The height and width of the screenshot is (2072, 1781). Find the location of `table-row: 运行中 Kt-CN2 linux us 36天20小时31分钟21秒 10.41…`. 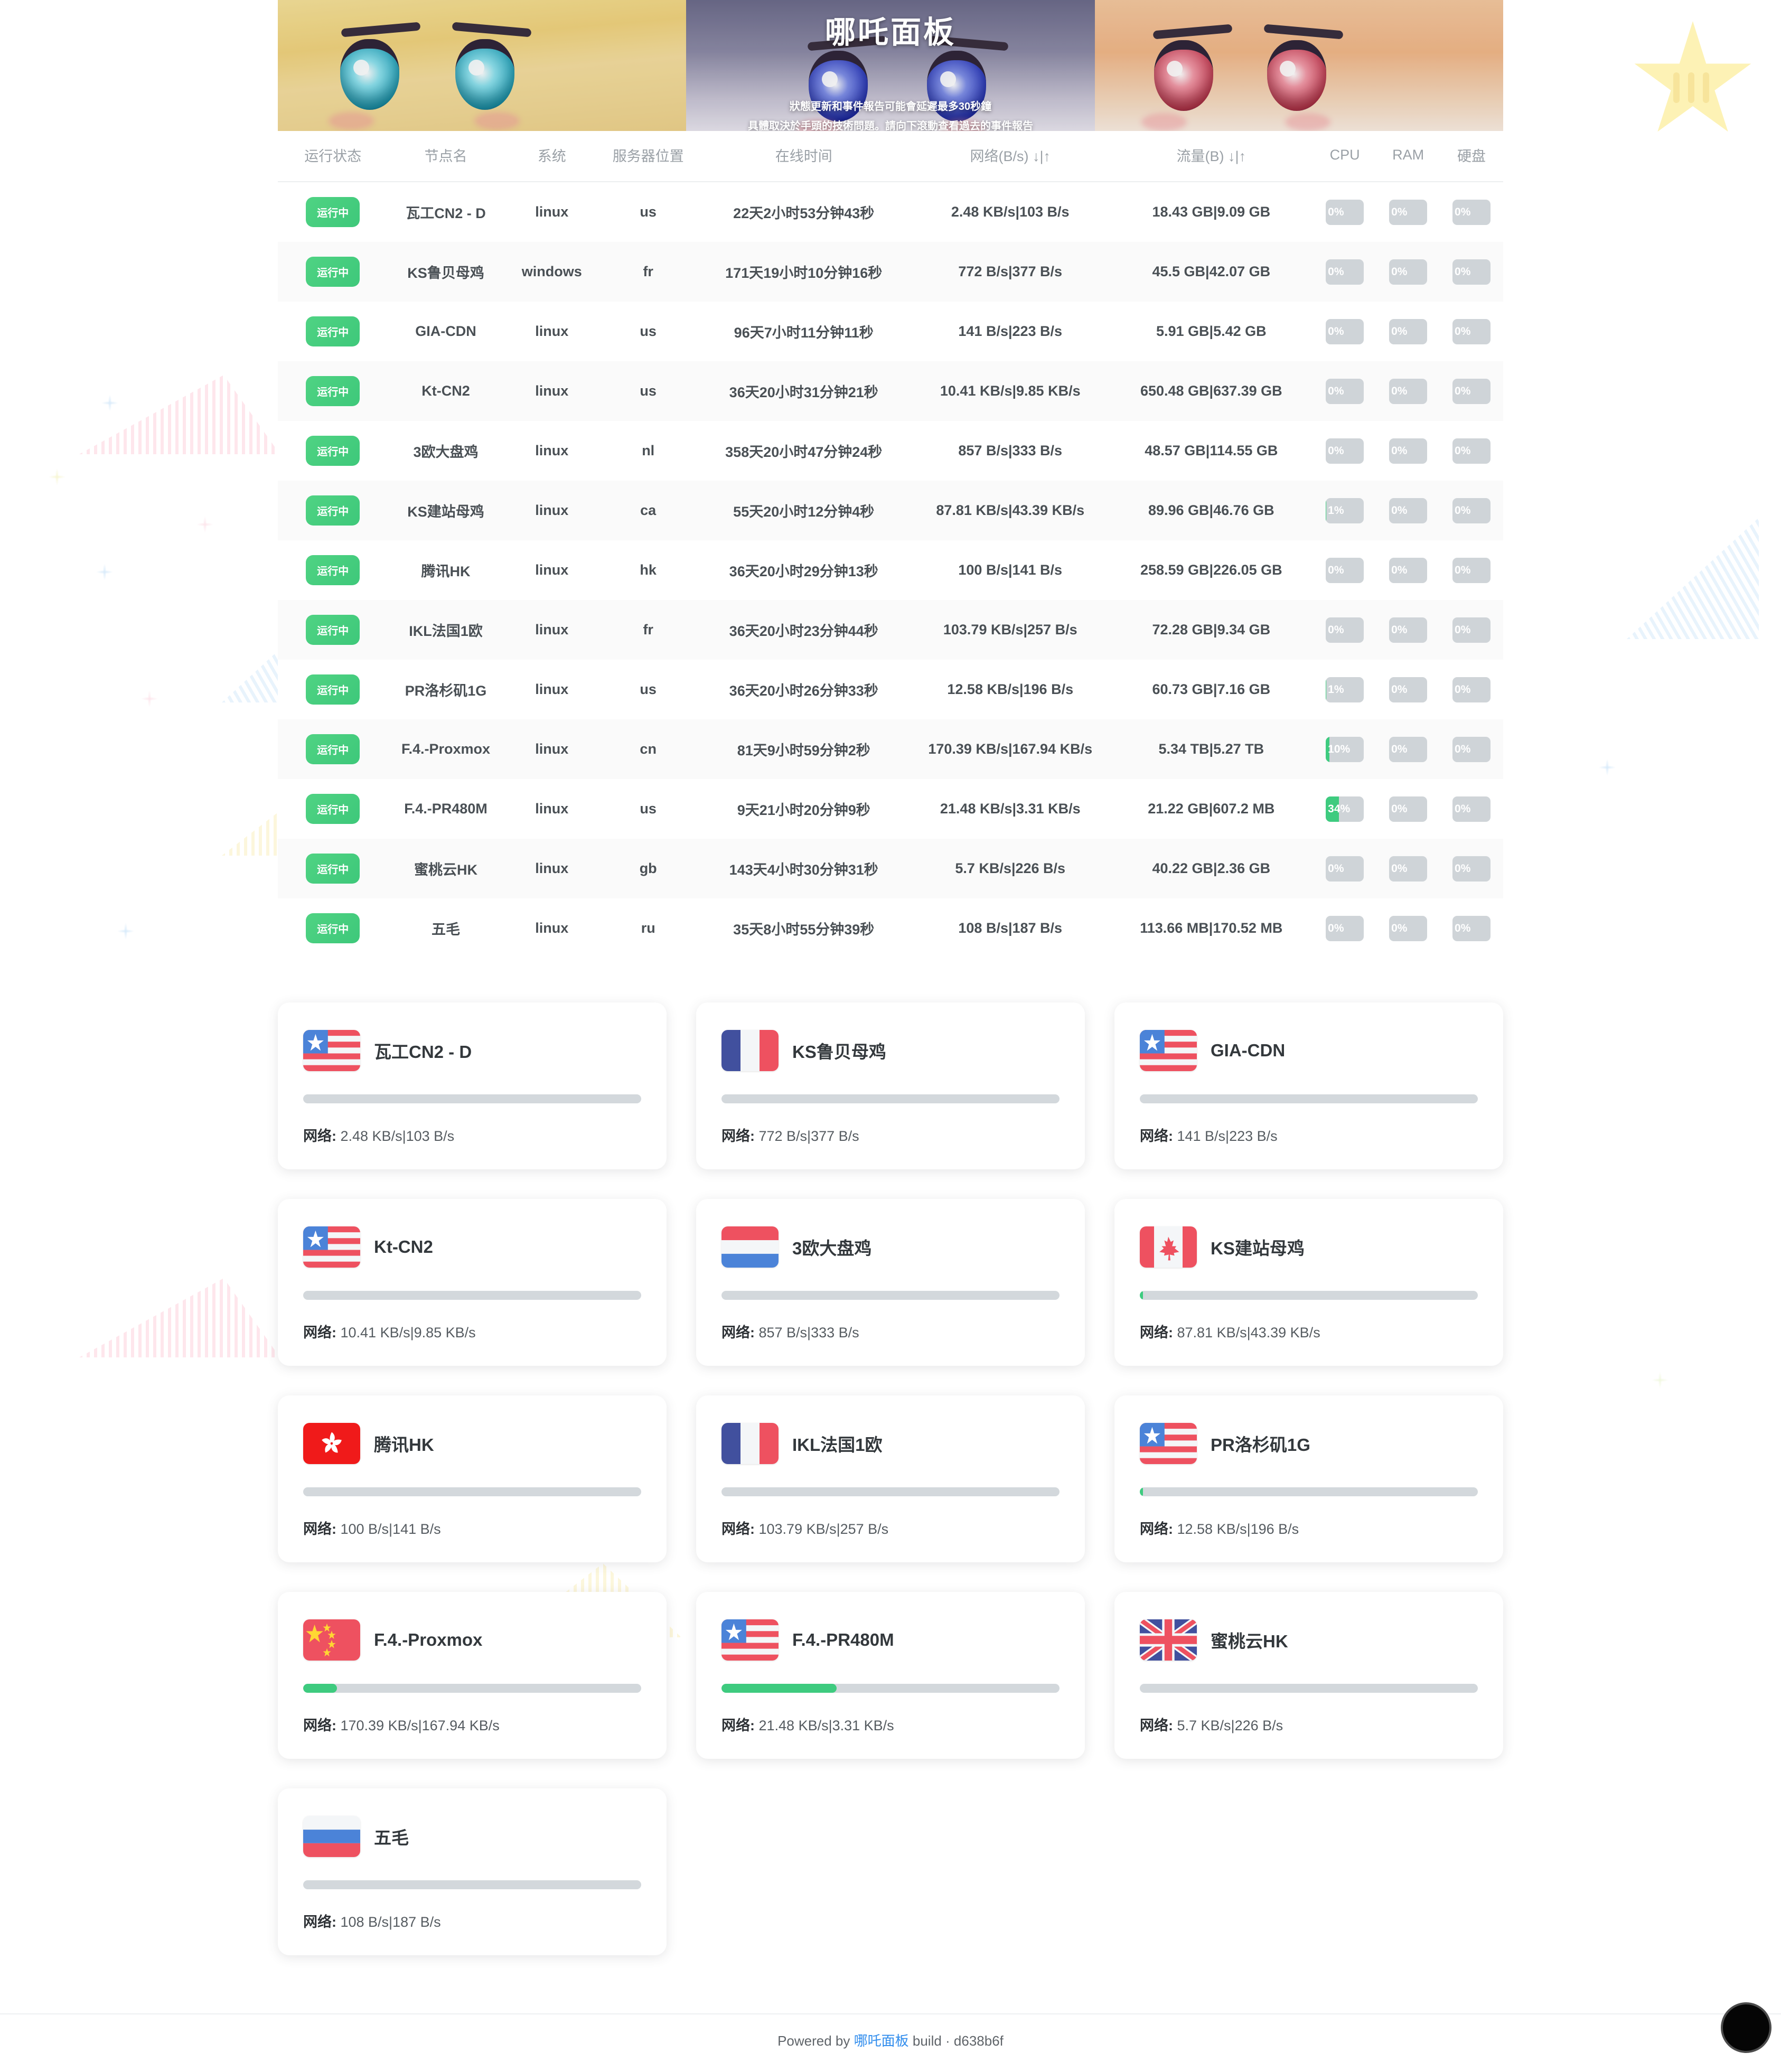

table-row: 运行中 Kt-CN2 linux us 36天20小时31分钟21秒 10.41… is located at coordinates (891, 391).